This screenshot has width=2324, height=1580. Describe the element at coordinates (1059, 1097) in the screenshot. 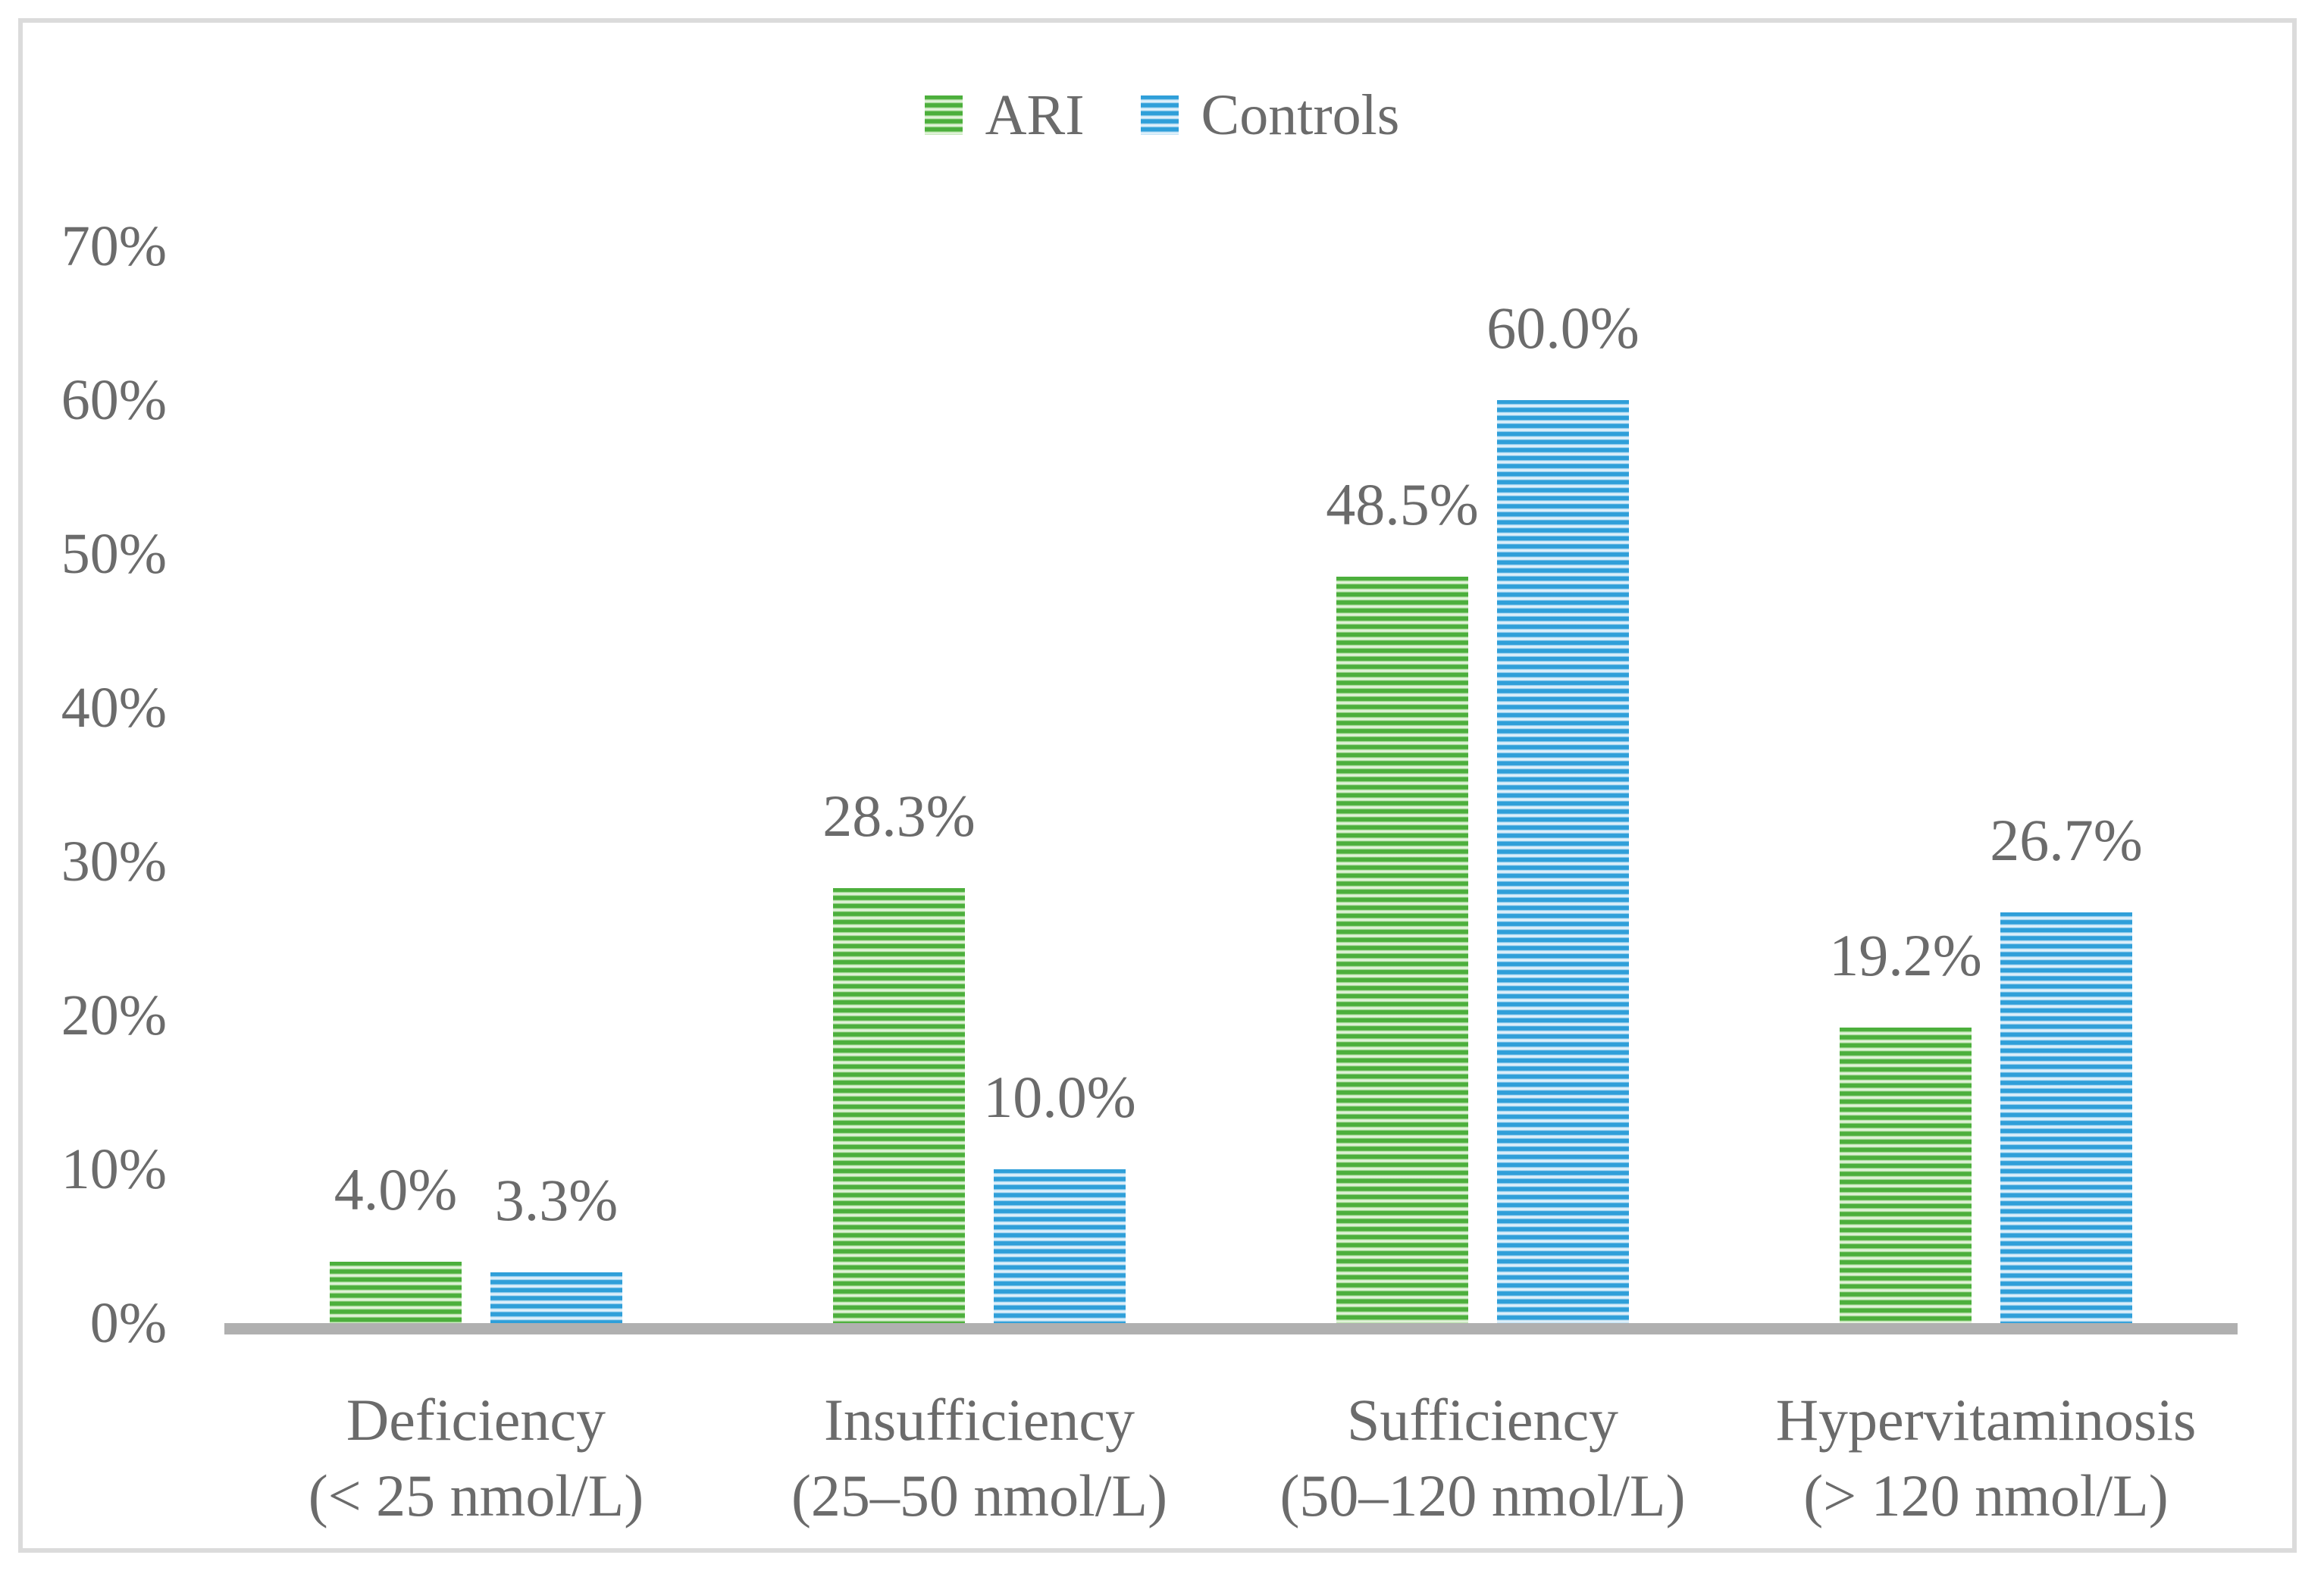

I see `data-label-controls-insufficiency: 10.0%` at that location.